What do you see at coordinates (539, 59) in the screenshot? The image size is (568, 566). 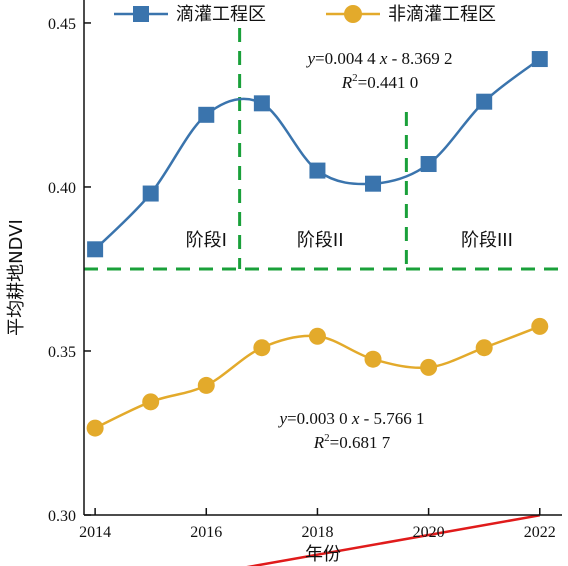 I see `point-square-2022` at bounding box center [539, 59].